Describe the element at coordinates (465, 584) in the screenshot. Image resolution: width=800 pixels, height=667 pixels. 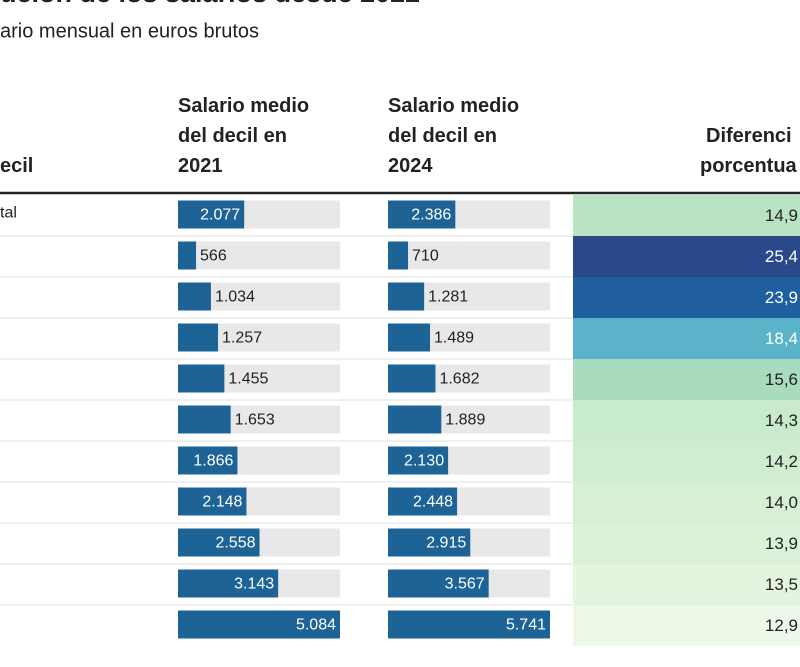
I see `bar-label: 3.567` at that location.